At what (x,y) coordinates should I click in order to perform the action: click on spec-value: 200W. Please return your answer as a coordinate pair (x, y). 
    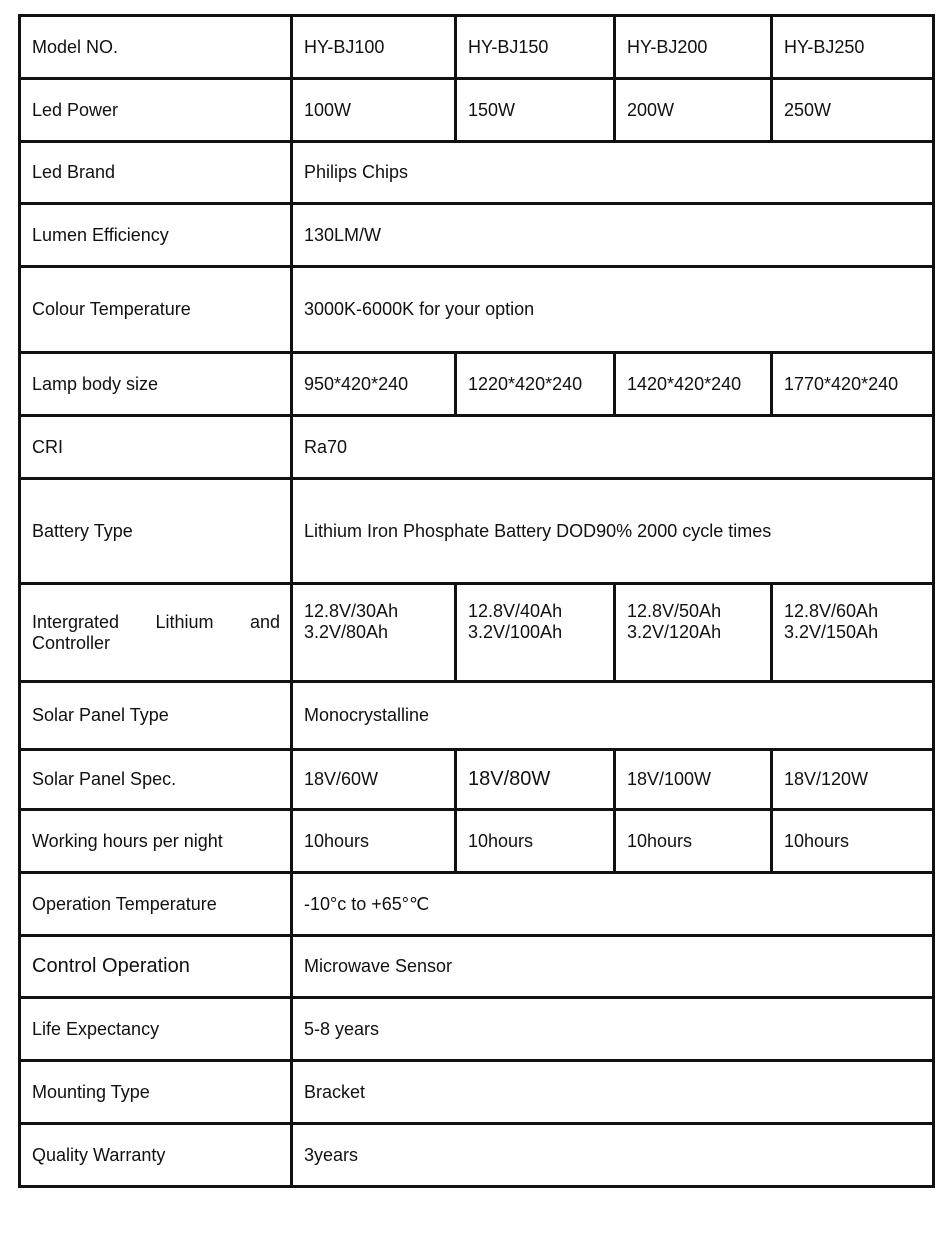
    Looking at the image, I should click on (693, 110).